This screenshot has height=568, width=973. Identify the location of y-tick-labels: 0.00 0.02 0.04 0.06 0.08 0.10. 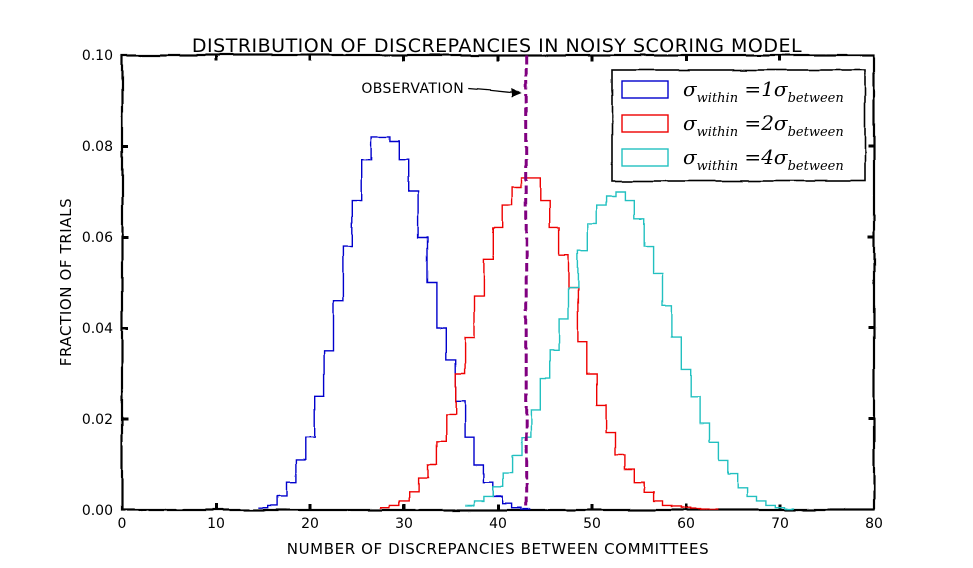
(97, 283).